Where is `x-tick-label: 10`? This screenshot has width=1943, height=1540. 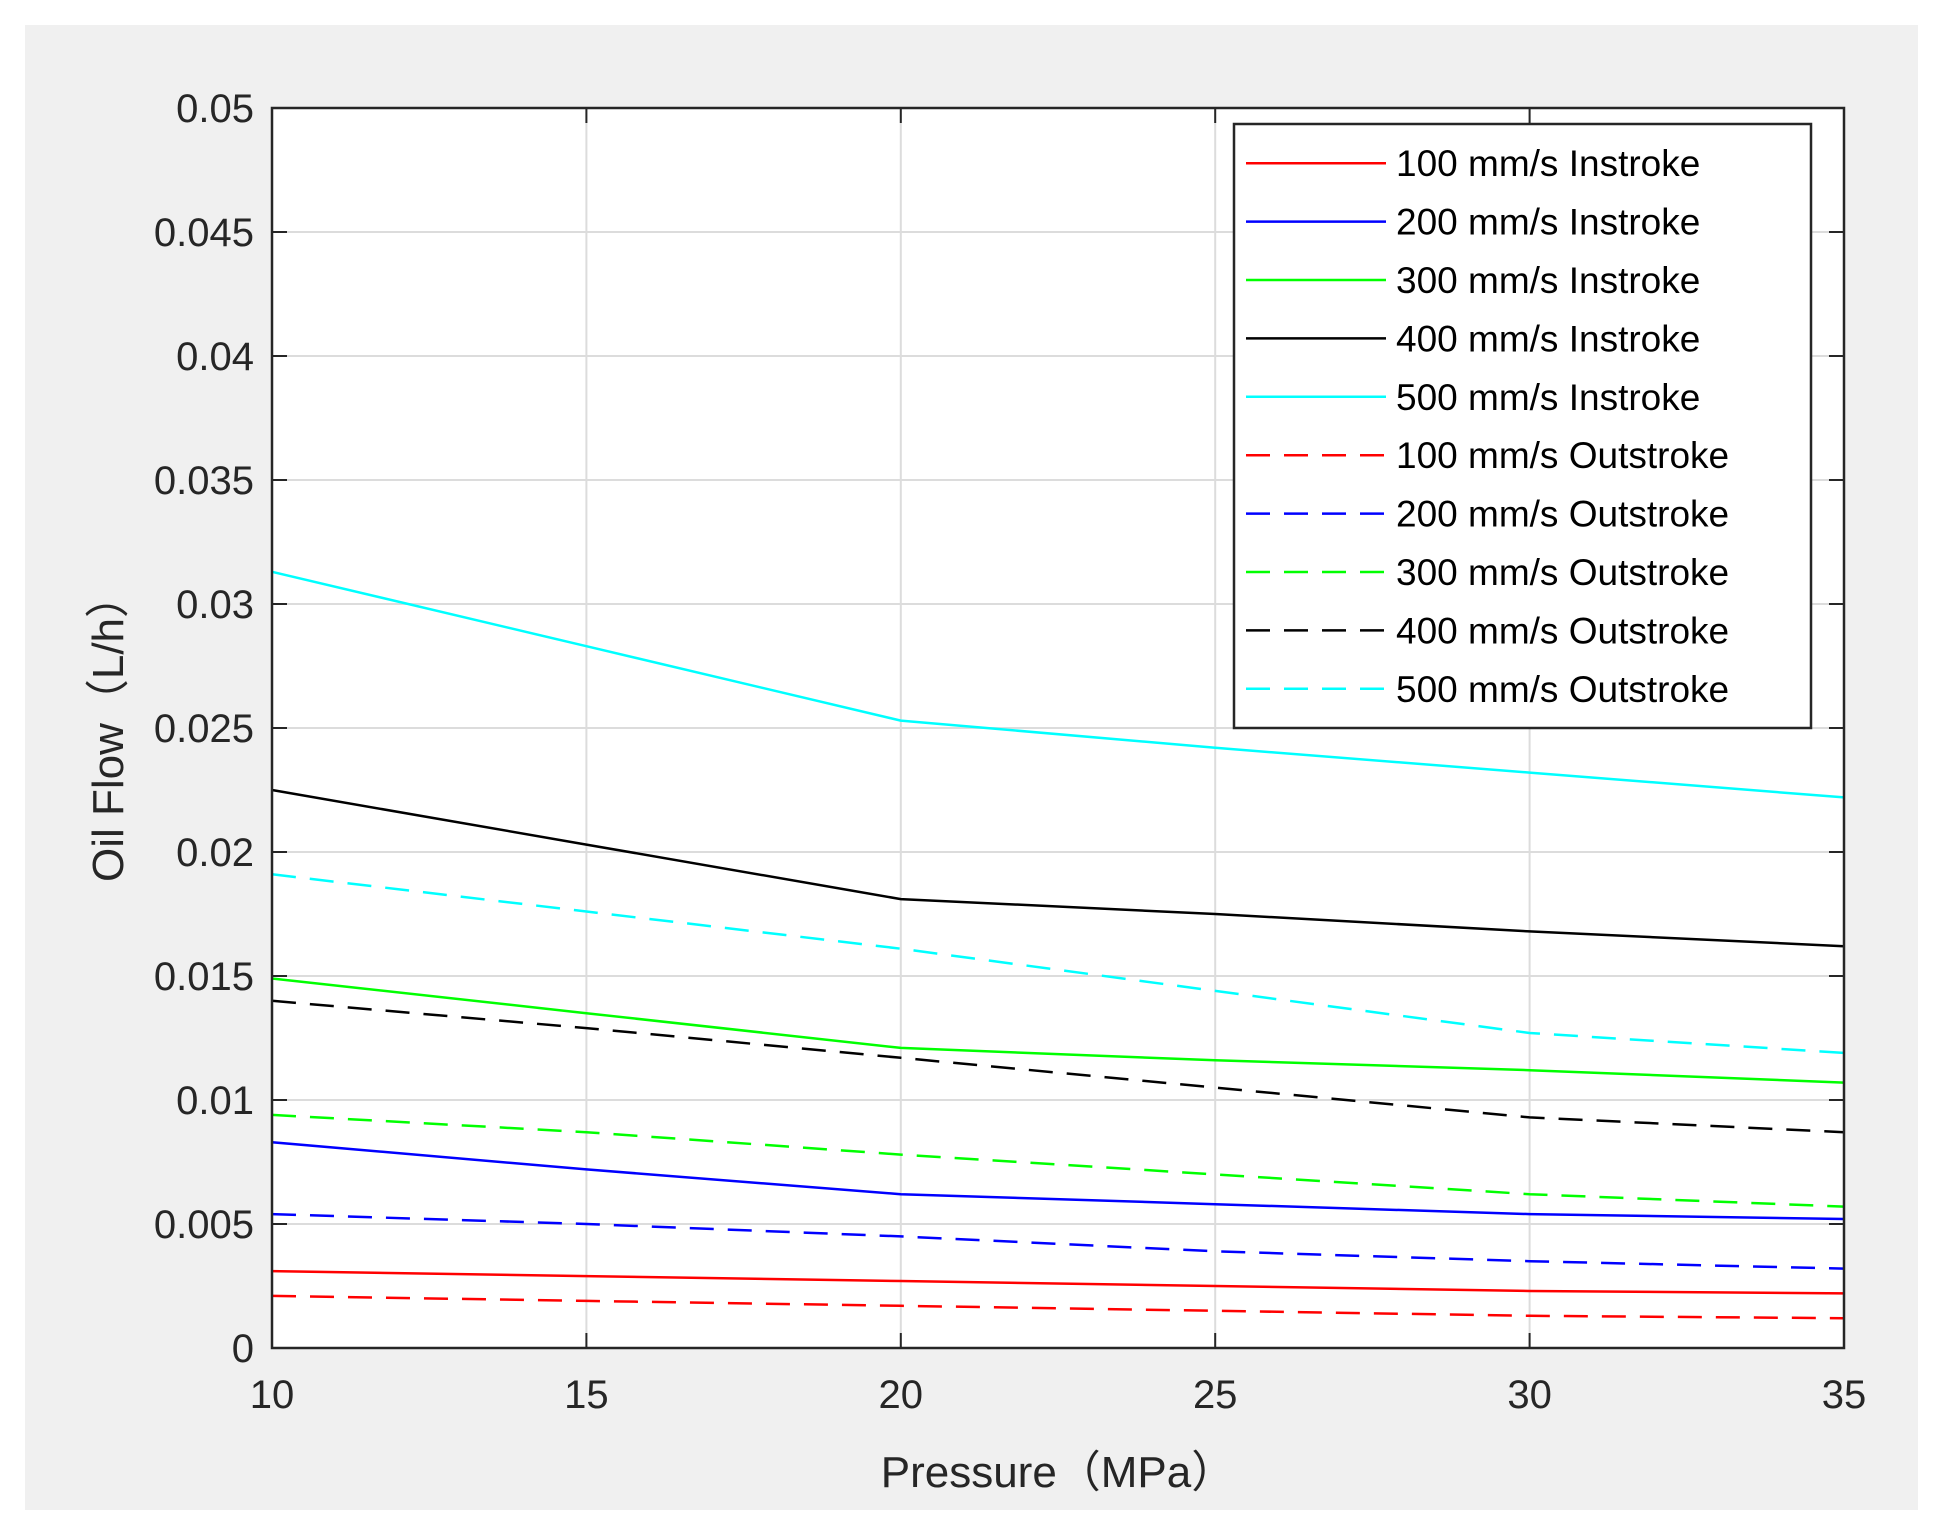 x-tick-label: 10 is located at coordinates (272, 1395).